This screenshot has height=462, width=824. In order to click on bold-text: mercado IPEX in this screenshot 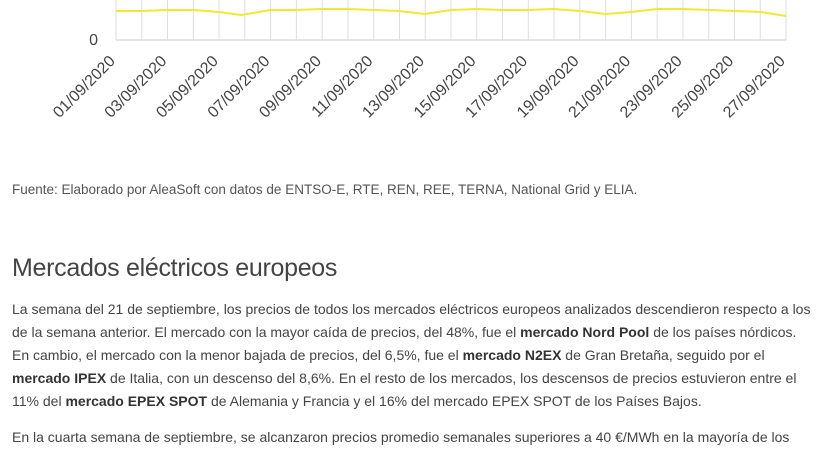, I will do `click(59, 378)`.